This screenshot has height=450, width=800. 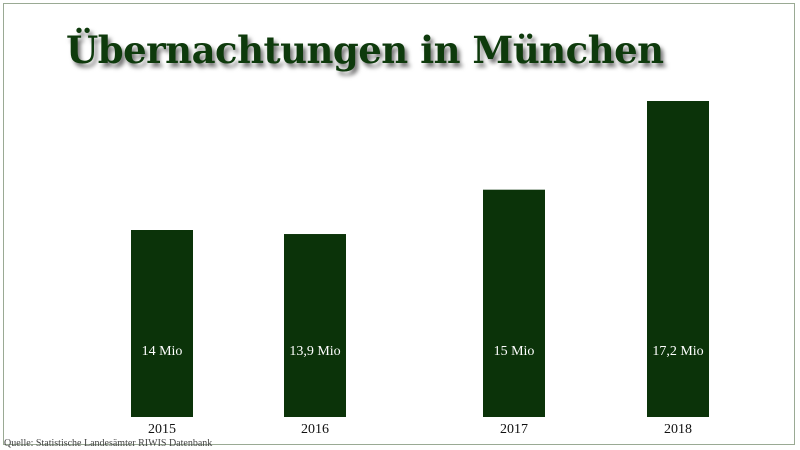 I want to click on value-label-2016: 13,9 Mio, so click(x=314, y=351).